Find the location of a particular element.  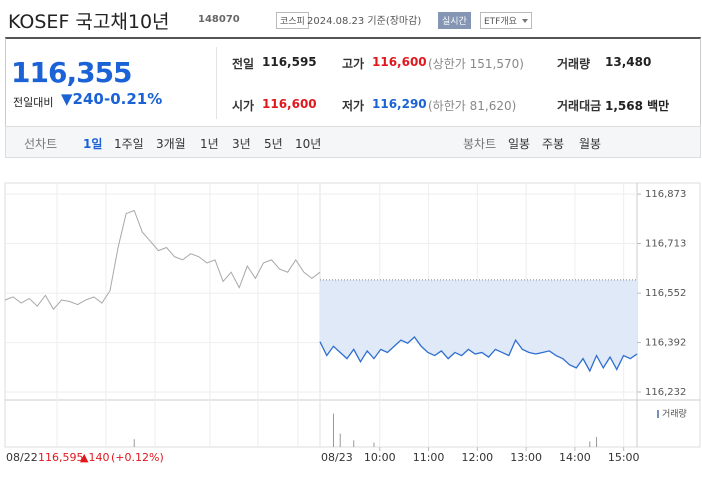

item-label: 고가 is located at coordinates (353, 64).